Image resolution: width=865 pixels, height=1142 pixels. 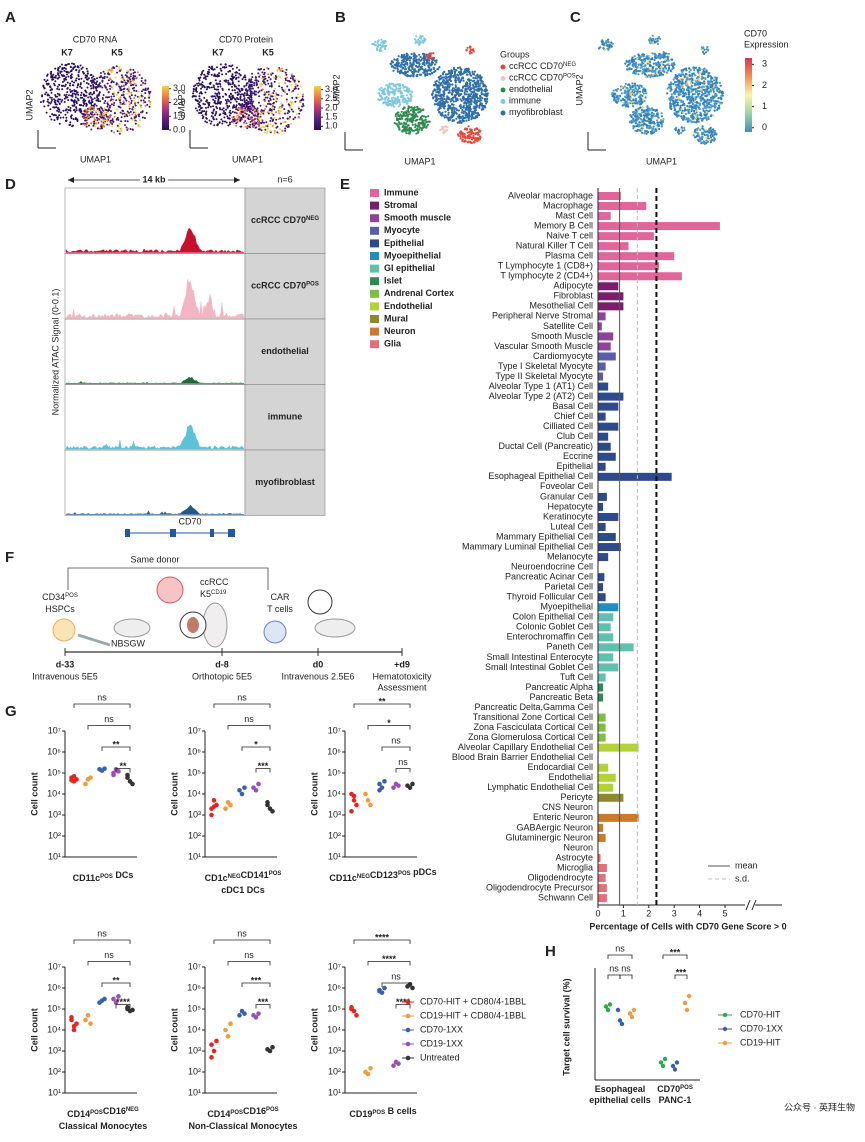 What do you see at coordinates (531, 89) in the screenshot?
I see `legend-label: endothelial` at bounding box center [531, 89].